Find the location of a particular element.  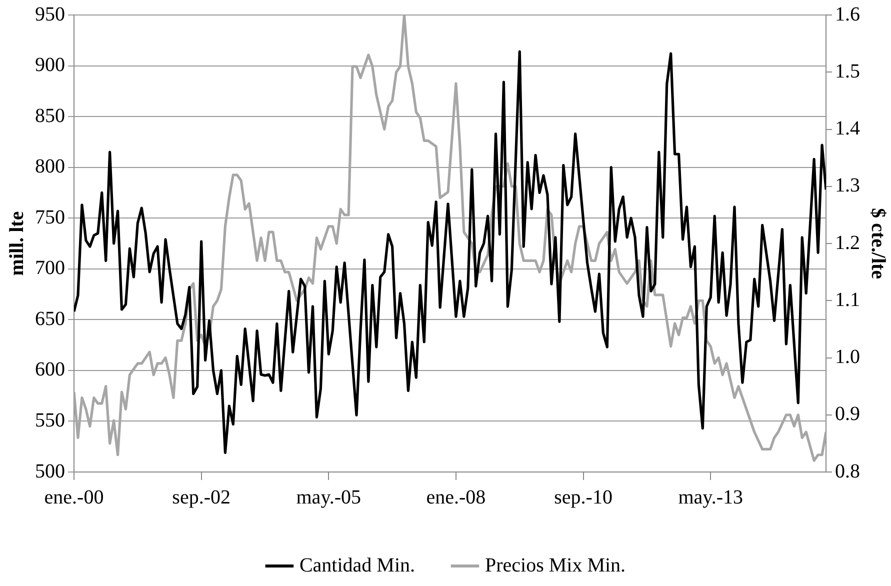

y2-tick-label: 1.5 is located at coordinates (847, 71).